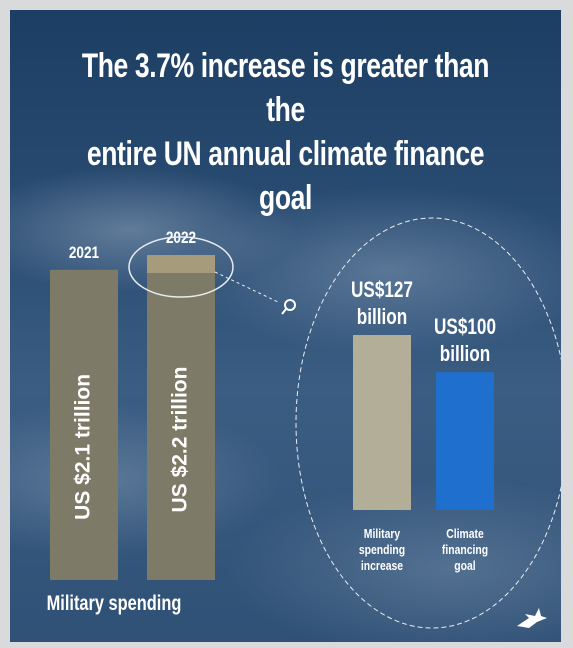  What do you see at coordinates (180, 440) in the screenshot?
I see `bar-value-label-2022: US $2.2 trillion` at bounding box center [180, 440].